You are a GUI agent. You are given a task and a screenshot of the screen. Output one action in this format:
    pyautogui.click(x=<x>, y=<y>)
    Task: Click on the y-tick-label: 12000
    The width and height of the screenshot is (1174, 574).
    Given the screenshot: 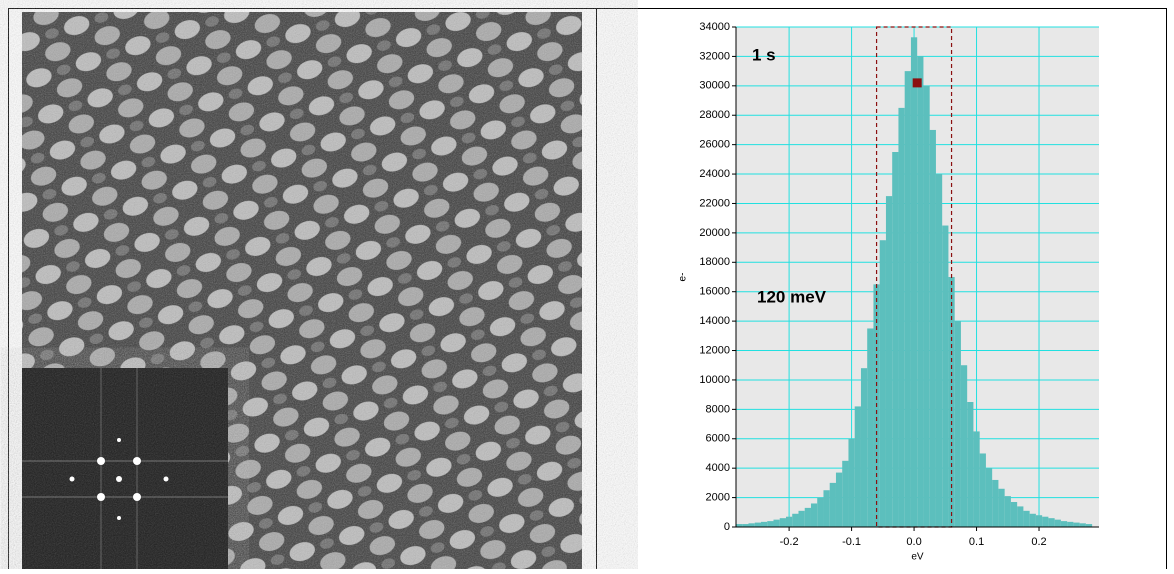 What is the action you would take?
    pyautogui.click(x=714, y=350)
    